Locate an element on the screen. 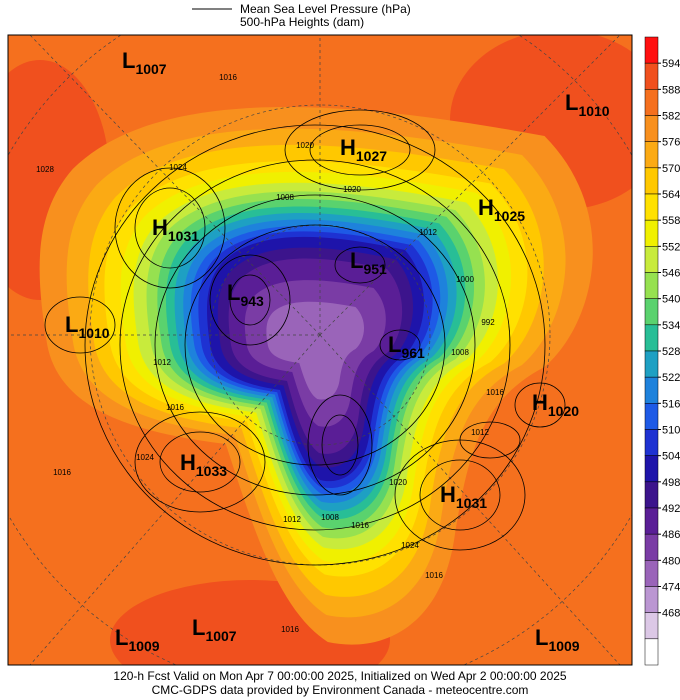 This screenshot has height=700, width=680. colorbar-tick-label: 522 is located at coordinates (671, 378).